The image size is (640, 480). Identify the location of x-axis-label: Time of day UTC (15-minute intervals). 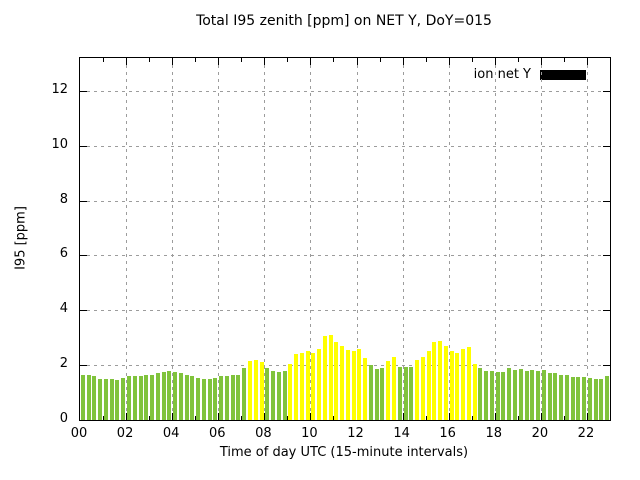
(344, 452).